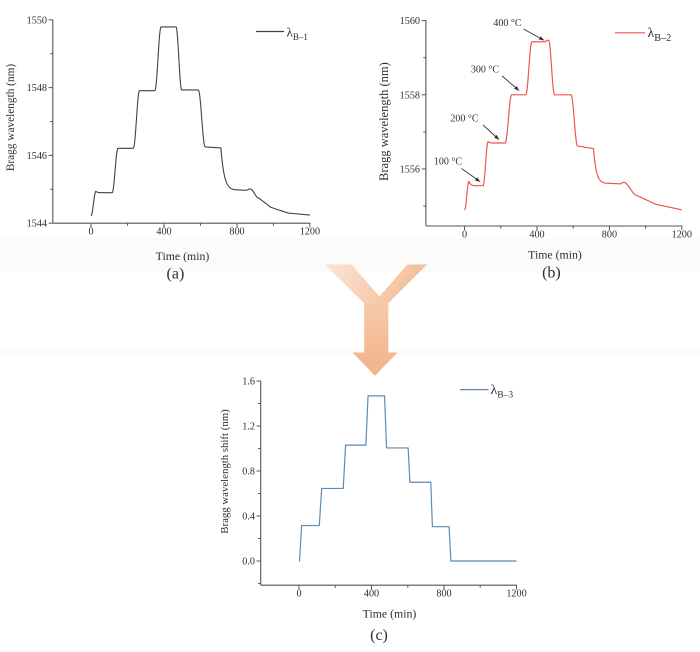  Describe the element at coordinates (248, 562) in the screenshot. I see `svg-text: 0.0` at that location.